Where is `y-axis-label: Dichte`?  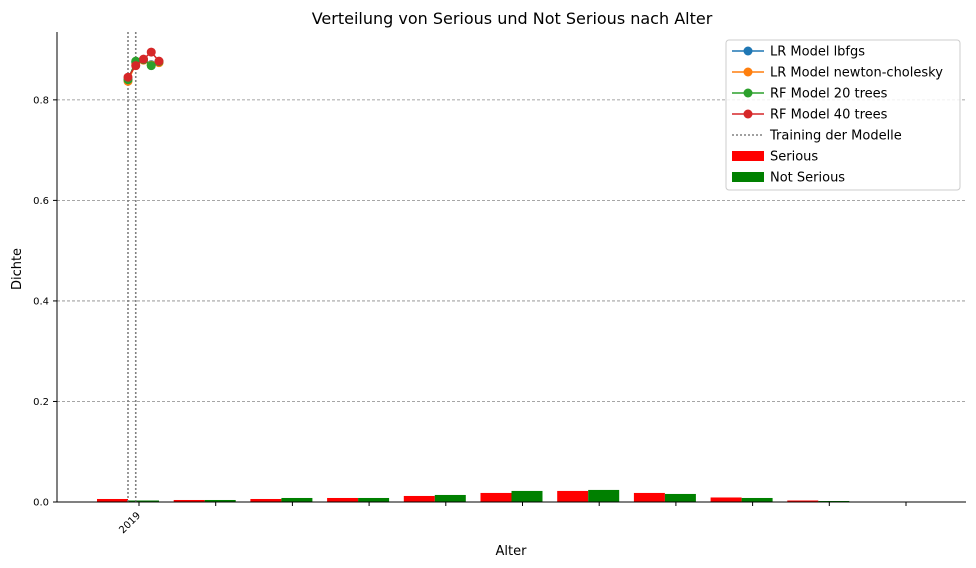 y-axis-label: Dichte is located at coordinates (17, 269).